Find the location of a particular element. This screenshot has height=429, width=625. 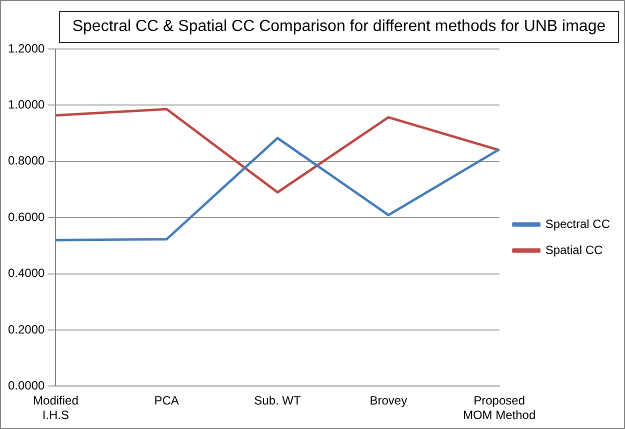

x-tick-label: PCA is located at coordinates (166, 401).